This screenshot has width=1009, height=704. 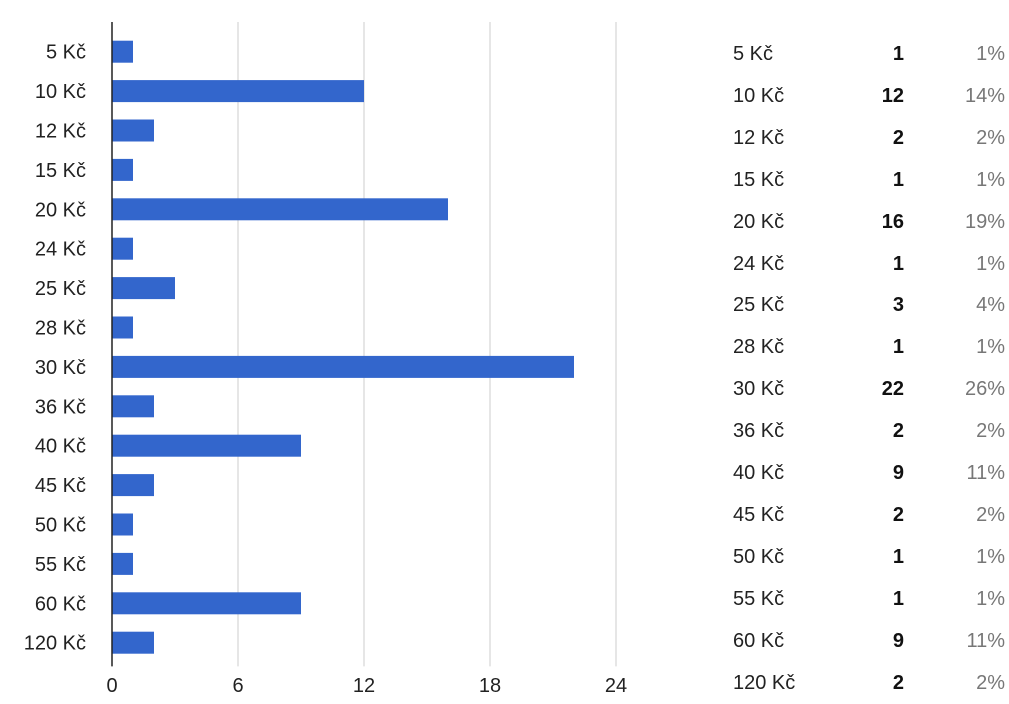 I want to click on summary-row: 60 Kč 9 11%, so click(x=868, y=641).